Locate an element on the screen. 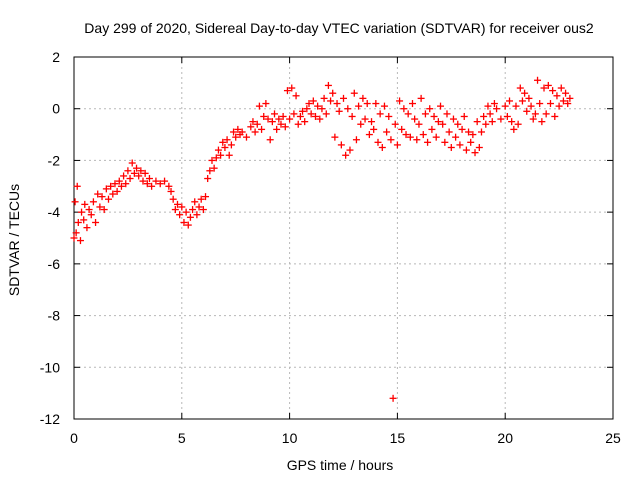 Image resolution: width=640 pixels, height=480 pixels. x-axis-label: GPS time / hours is located at coordinates (340, 465).